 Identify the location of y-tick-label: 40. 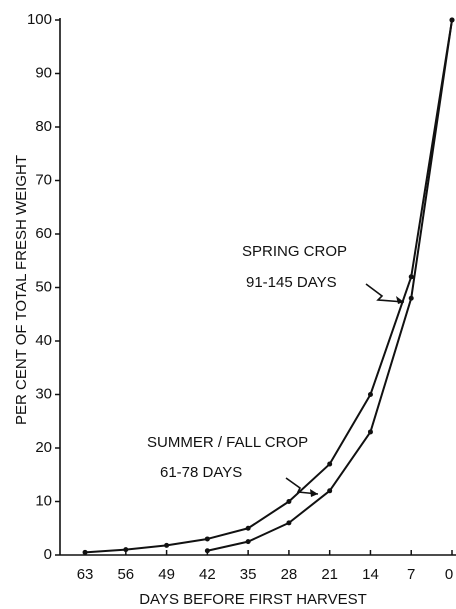
(43, 340).